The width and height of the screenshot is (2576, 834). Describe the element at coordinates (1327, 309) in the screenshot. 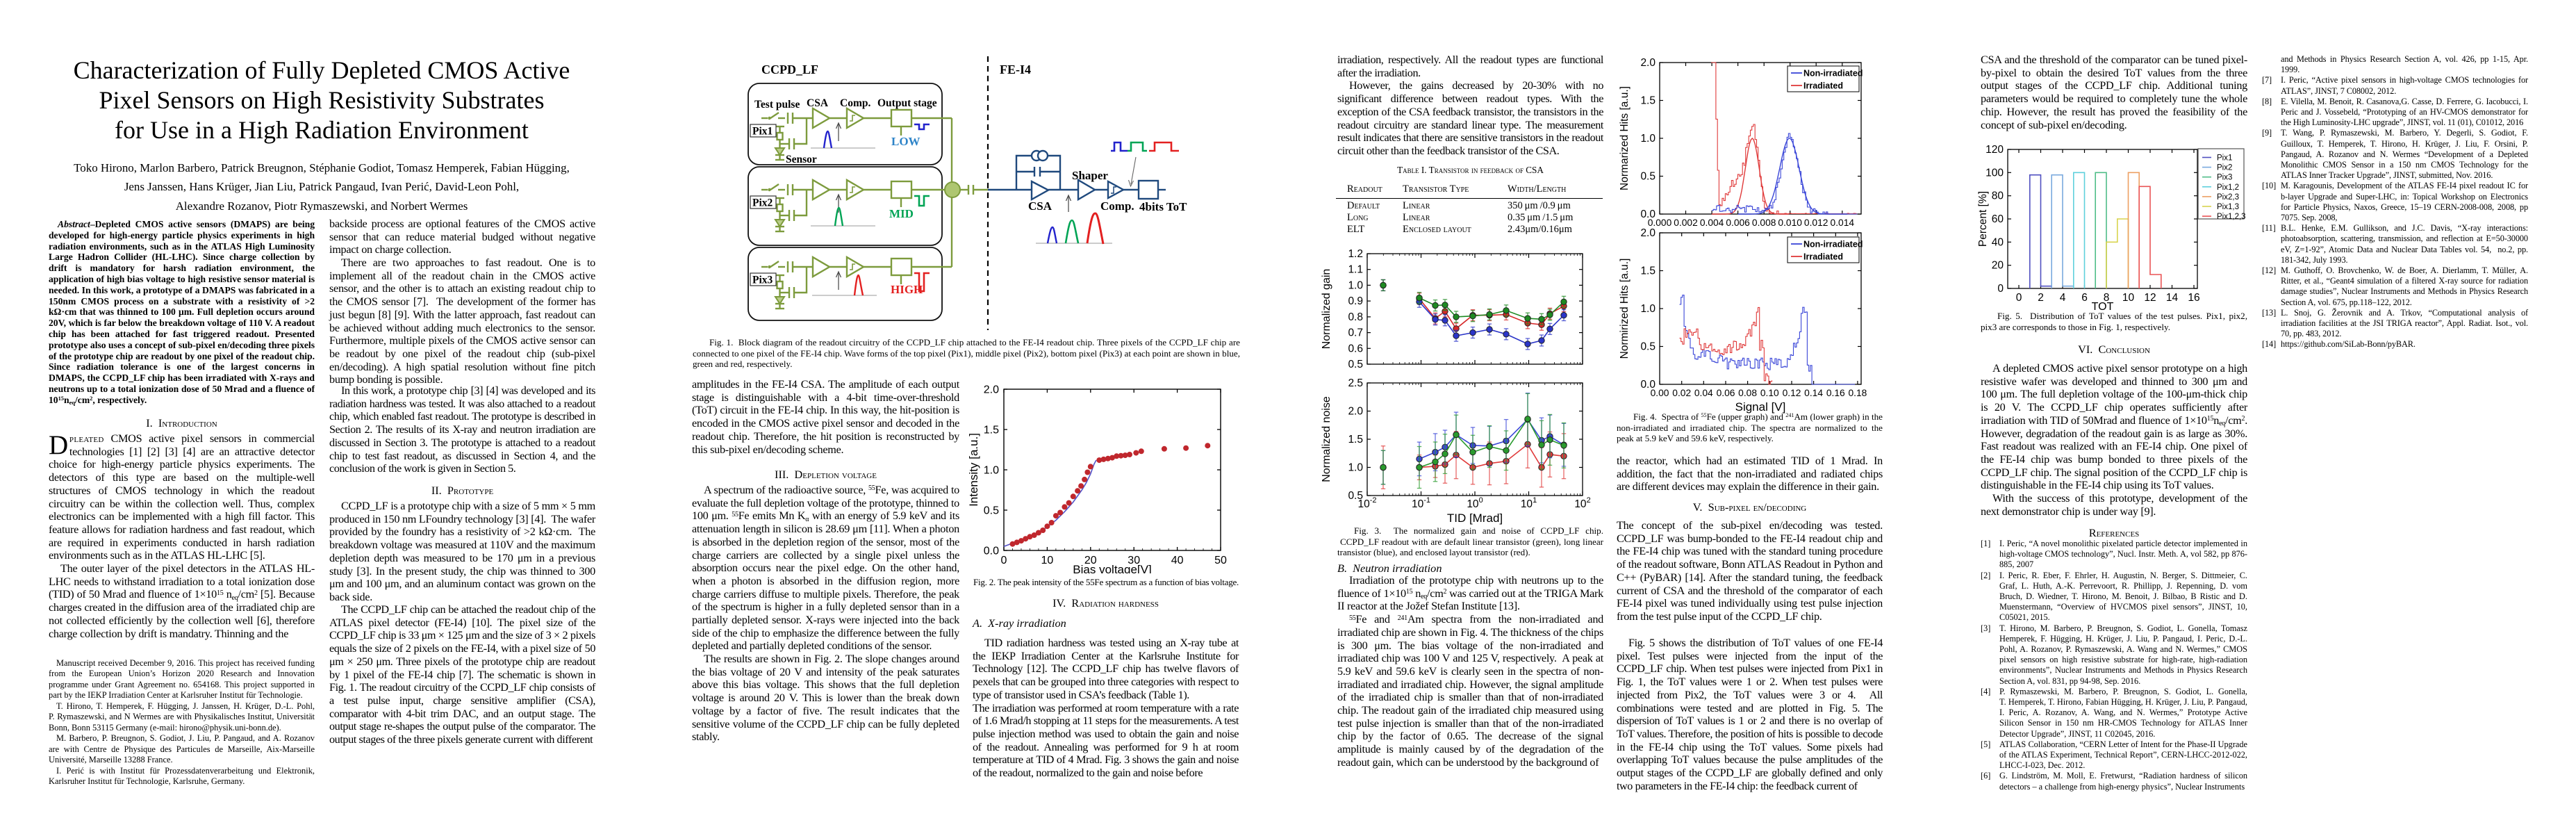

I see `svg-text: Normalized gain` at that location.